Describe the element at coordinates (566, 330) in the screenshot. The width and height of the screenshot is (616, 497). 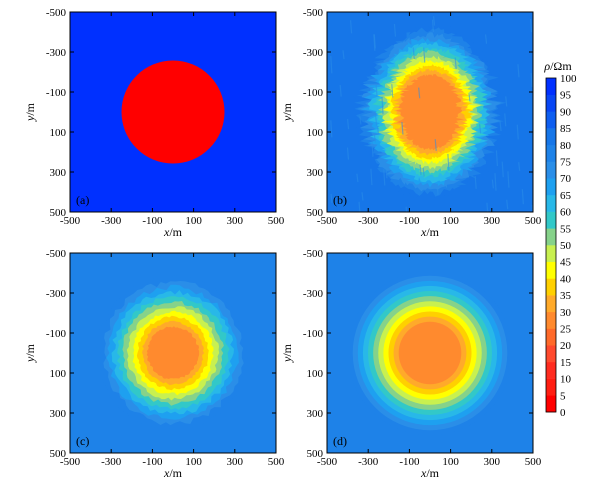
I see `colorbar-tick-label: 25` at that location.